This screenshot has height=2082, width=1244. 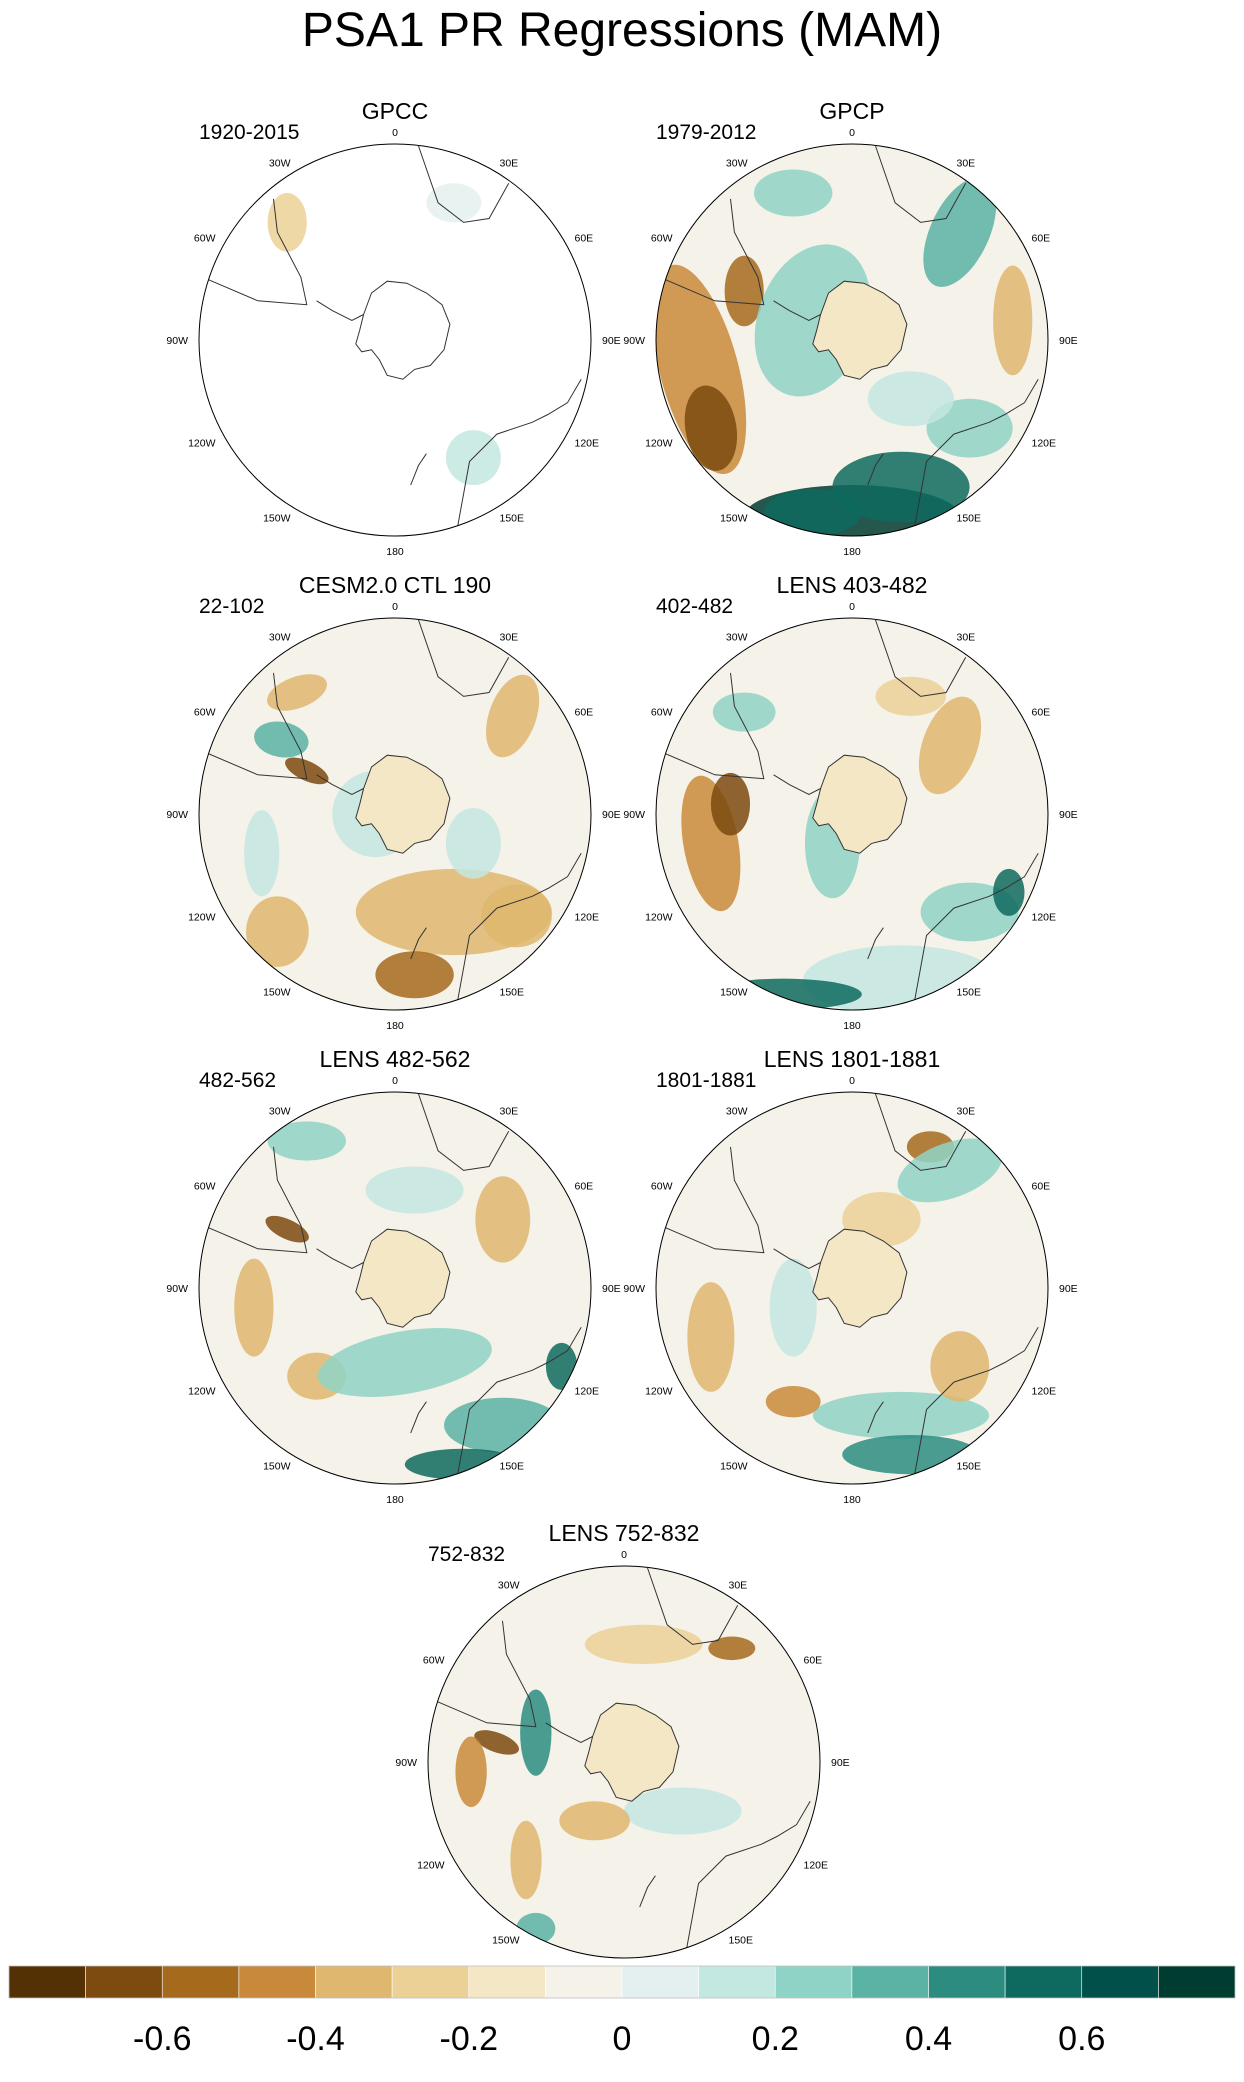 I want to click on panel-title: LENS 1801-1881, so click(x=852, y=1059).